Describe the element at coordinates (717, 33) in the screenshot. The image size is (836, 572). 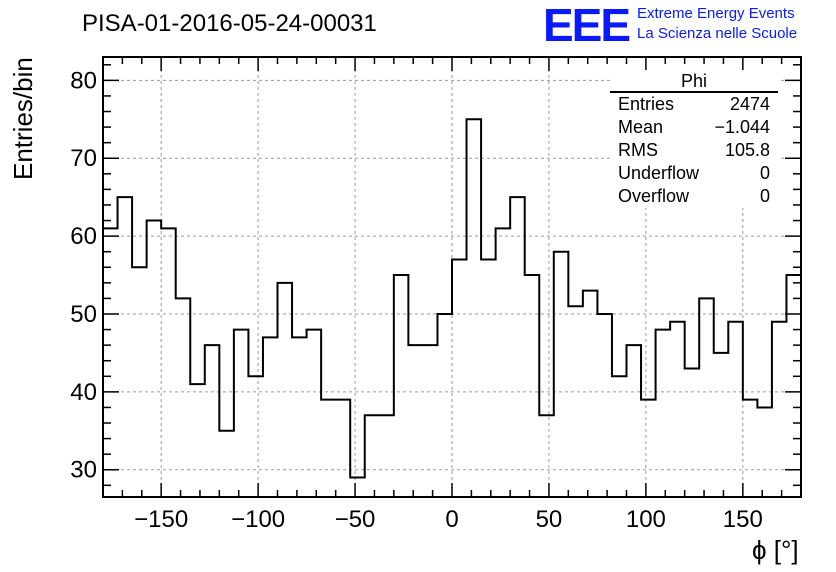
I see `logo-line-2: La Scienza nelle Scuole` at that location.